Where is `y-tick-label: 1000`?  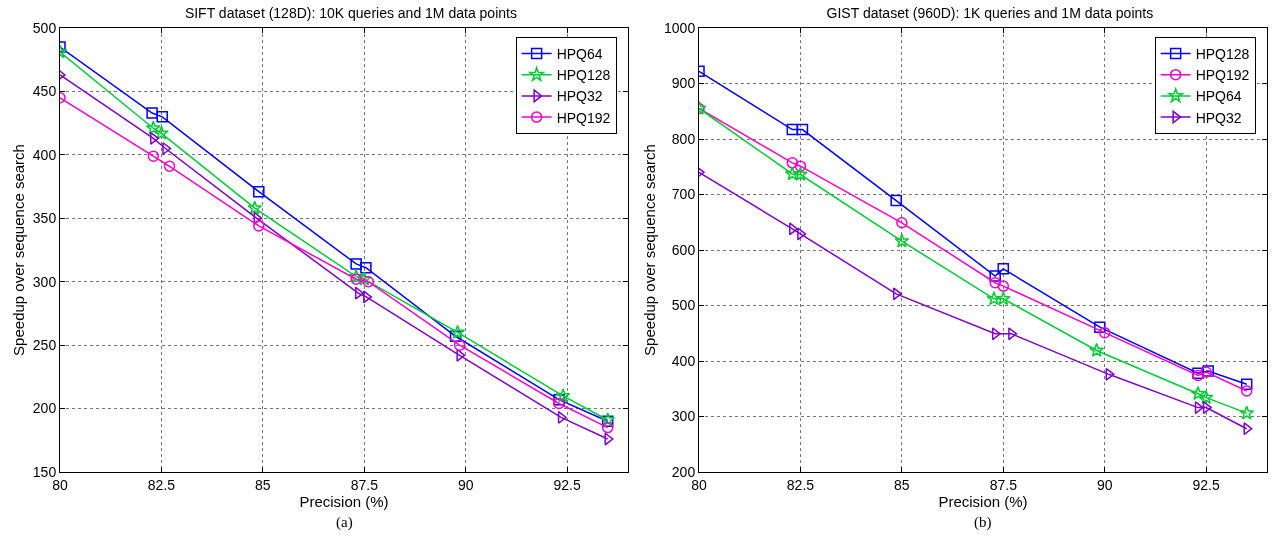
y-tick-label: 1000 is located at coordinates (680, 27).